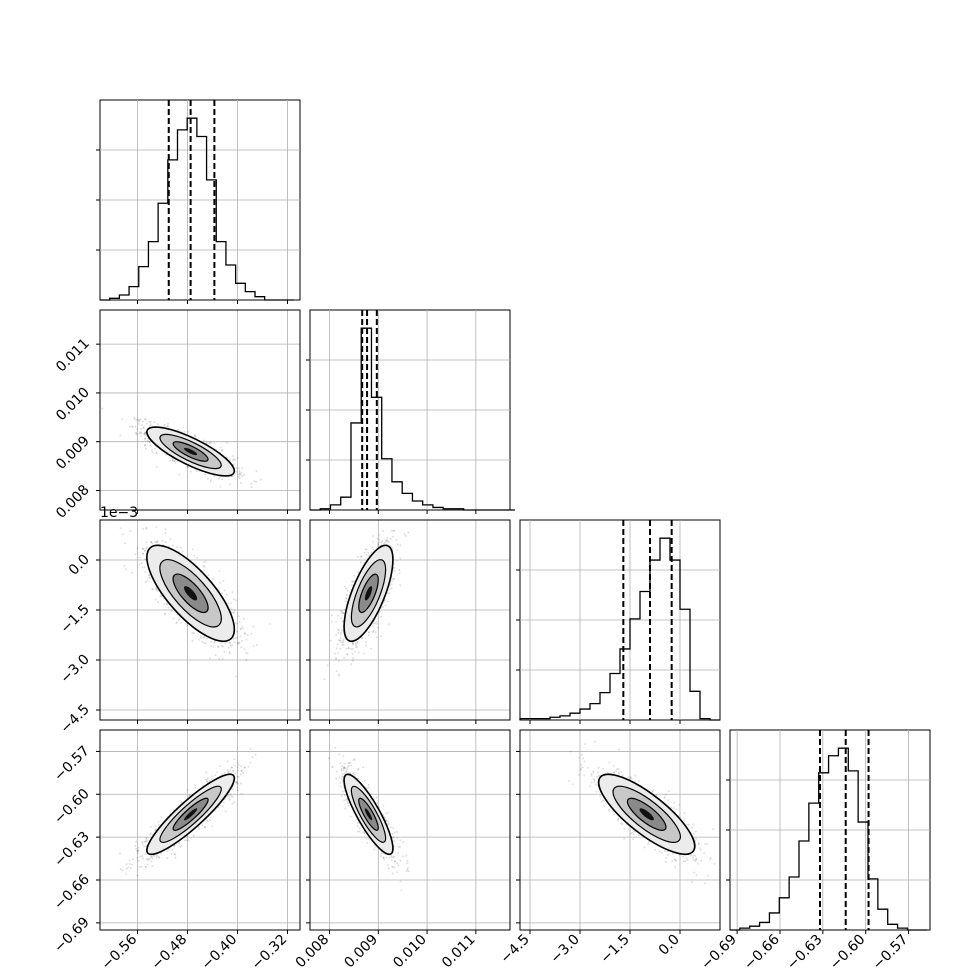 This screenshot has width=970, height=970. I want to click on contour-level, so click(191, 451).